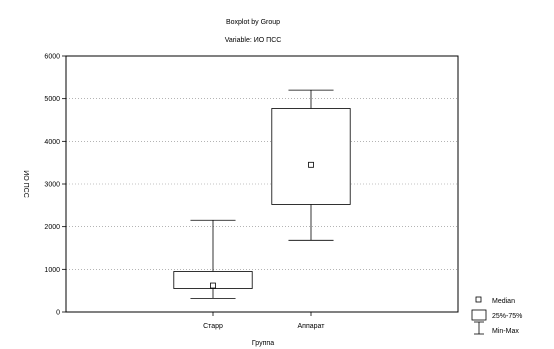  What do you see at coordinates (253, 22) in the screenshot?
I see `chart-title: Boxplot by Group` at bounding box center [253, 22].